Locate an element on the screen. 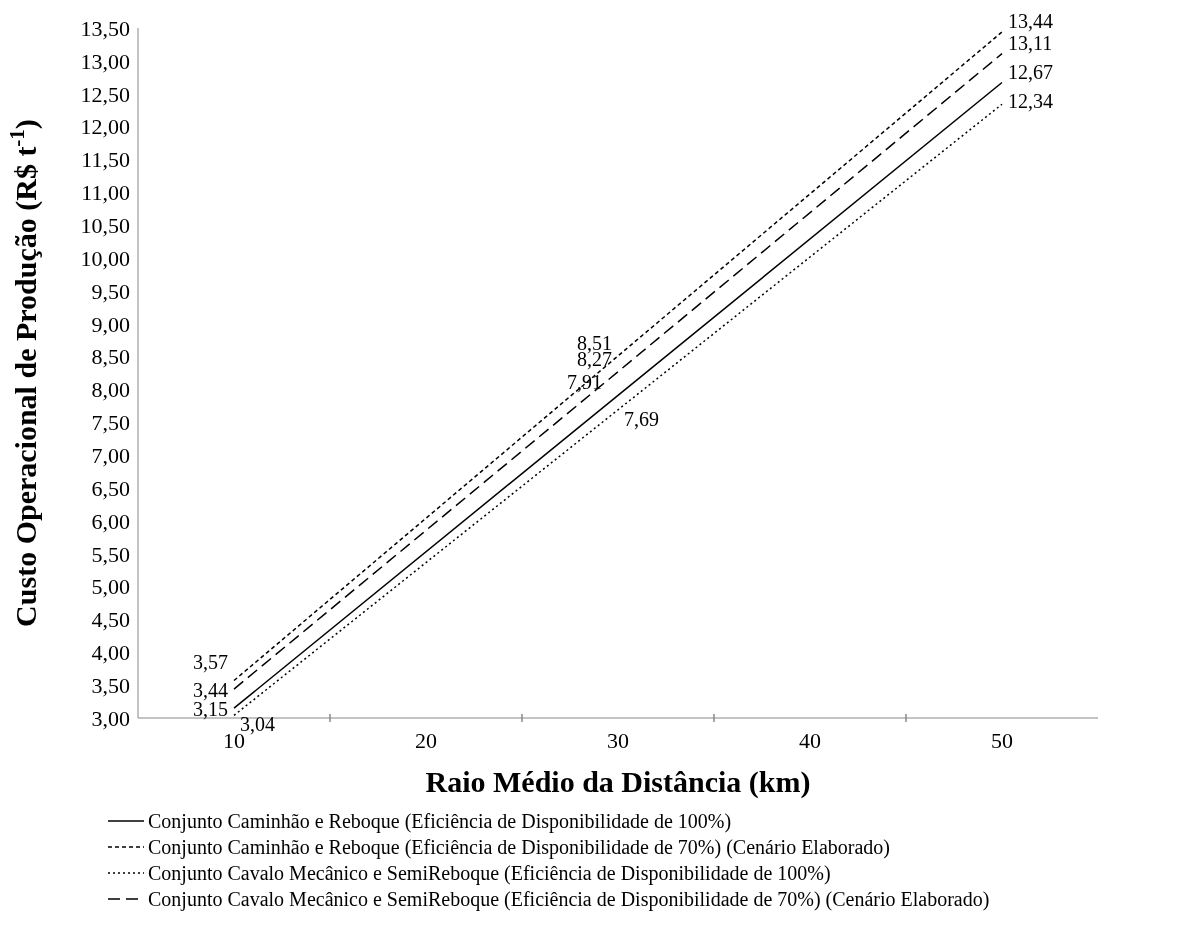 The width and height of the screenshot is (1189, 945). data-label: 12,67 is located at coordinates (1030, 71).